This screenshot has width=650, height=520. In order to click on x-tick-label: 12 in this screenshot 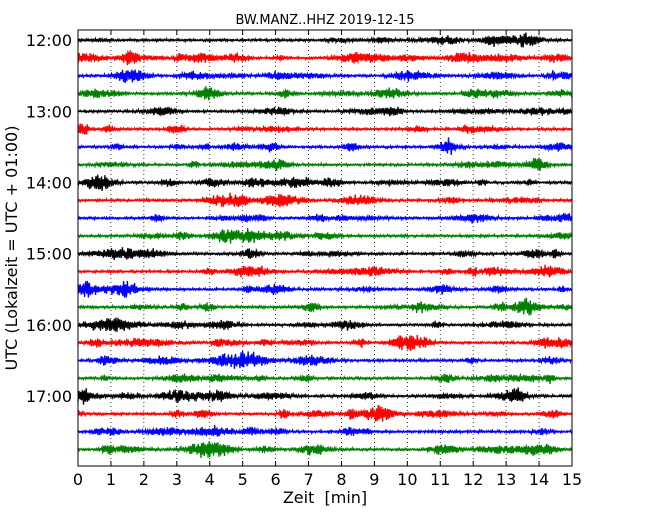, I will do `click(473, 479)`.